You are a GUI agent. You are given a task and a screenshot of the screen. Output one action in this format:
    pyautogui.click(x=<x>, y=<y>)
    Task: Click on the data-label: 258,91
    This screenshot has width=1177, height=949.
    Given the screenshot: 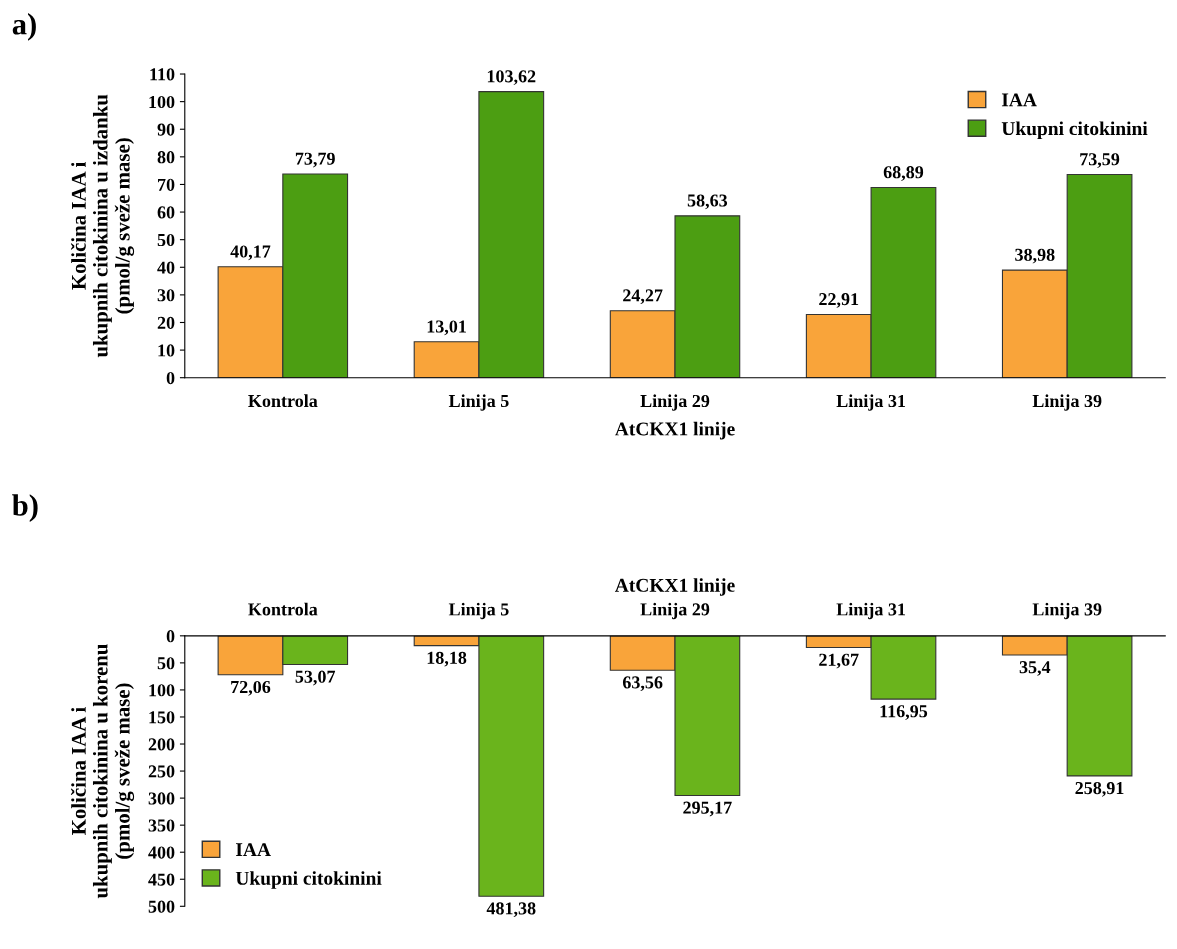 What is the action you would take?
    pyautogui.click(x=1099, y=789)
    